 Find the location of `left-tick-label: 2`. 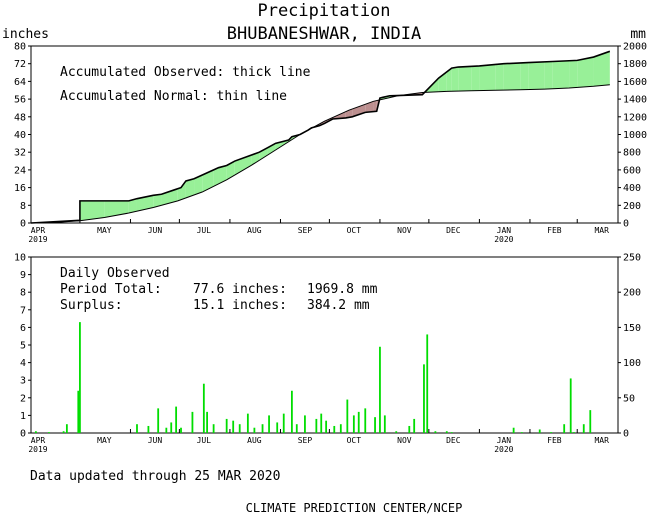

left-tick-label: 2 is located at coordinates (23, 398).